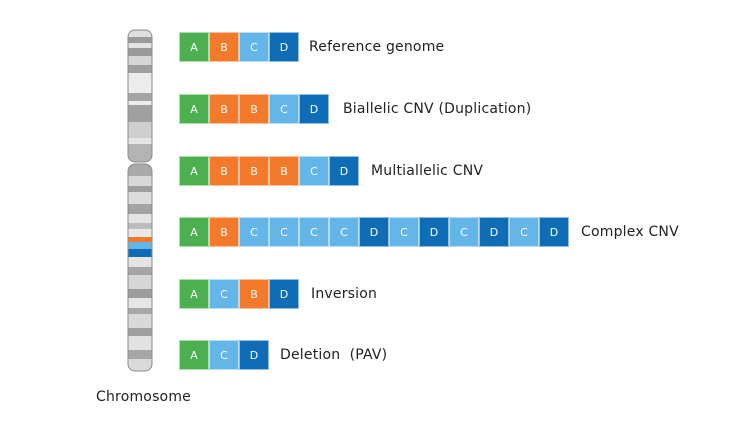 The width and height of the screenshot is (750, 430). I want to click on row-label: Biallelic CNV (Duplication), so click(437, 109).